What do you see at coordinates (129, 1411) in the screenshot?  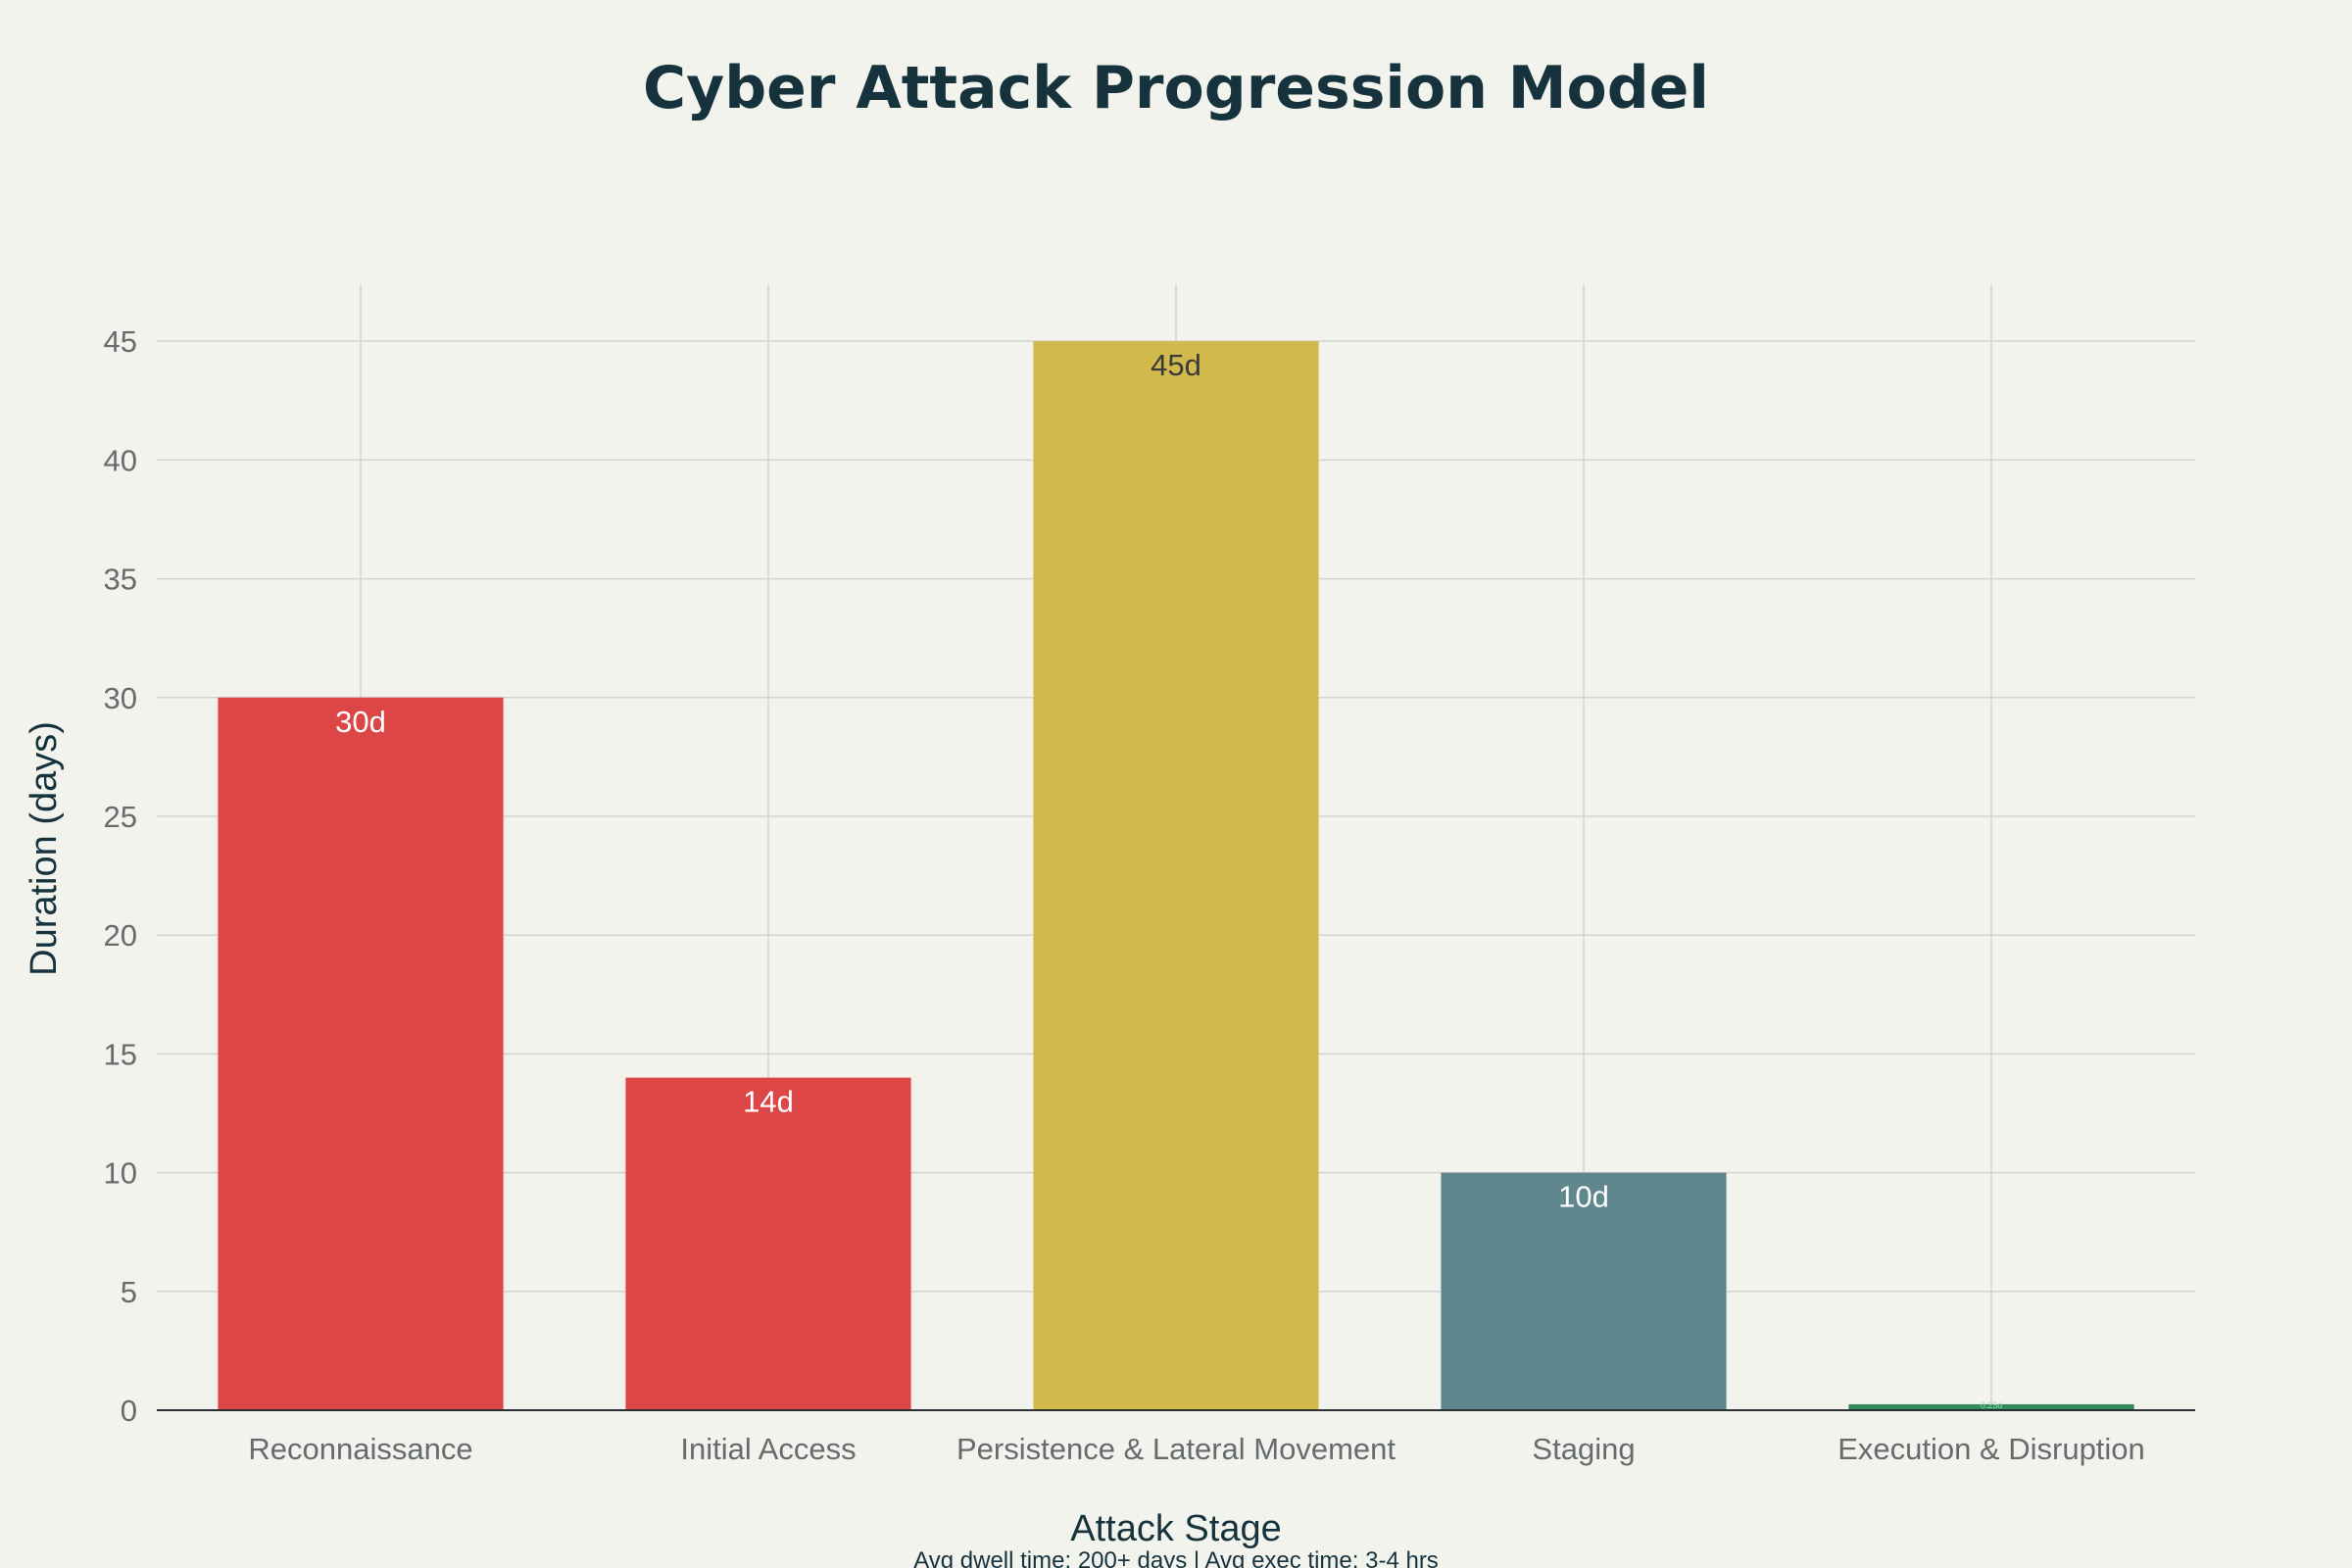 I see `y-tick-label: 0` at bounding box center [129, 1411].